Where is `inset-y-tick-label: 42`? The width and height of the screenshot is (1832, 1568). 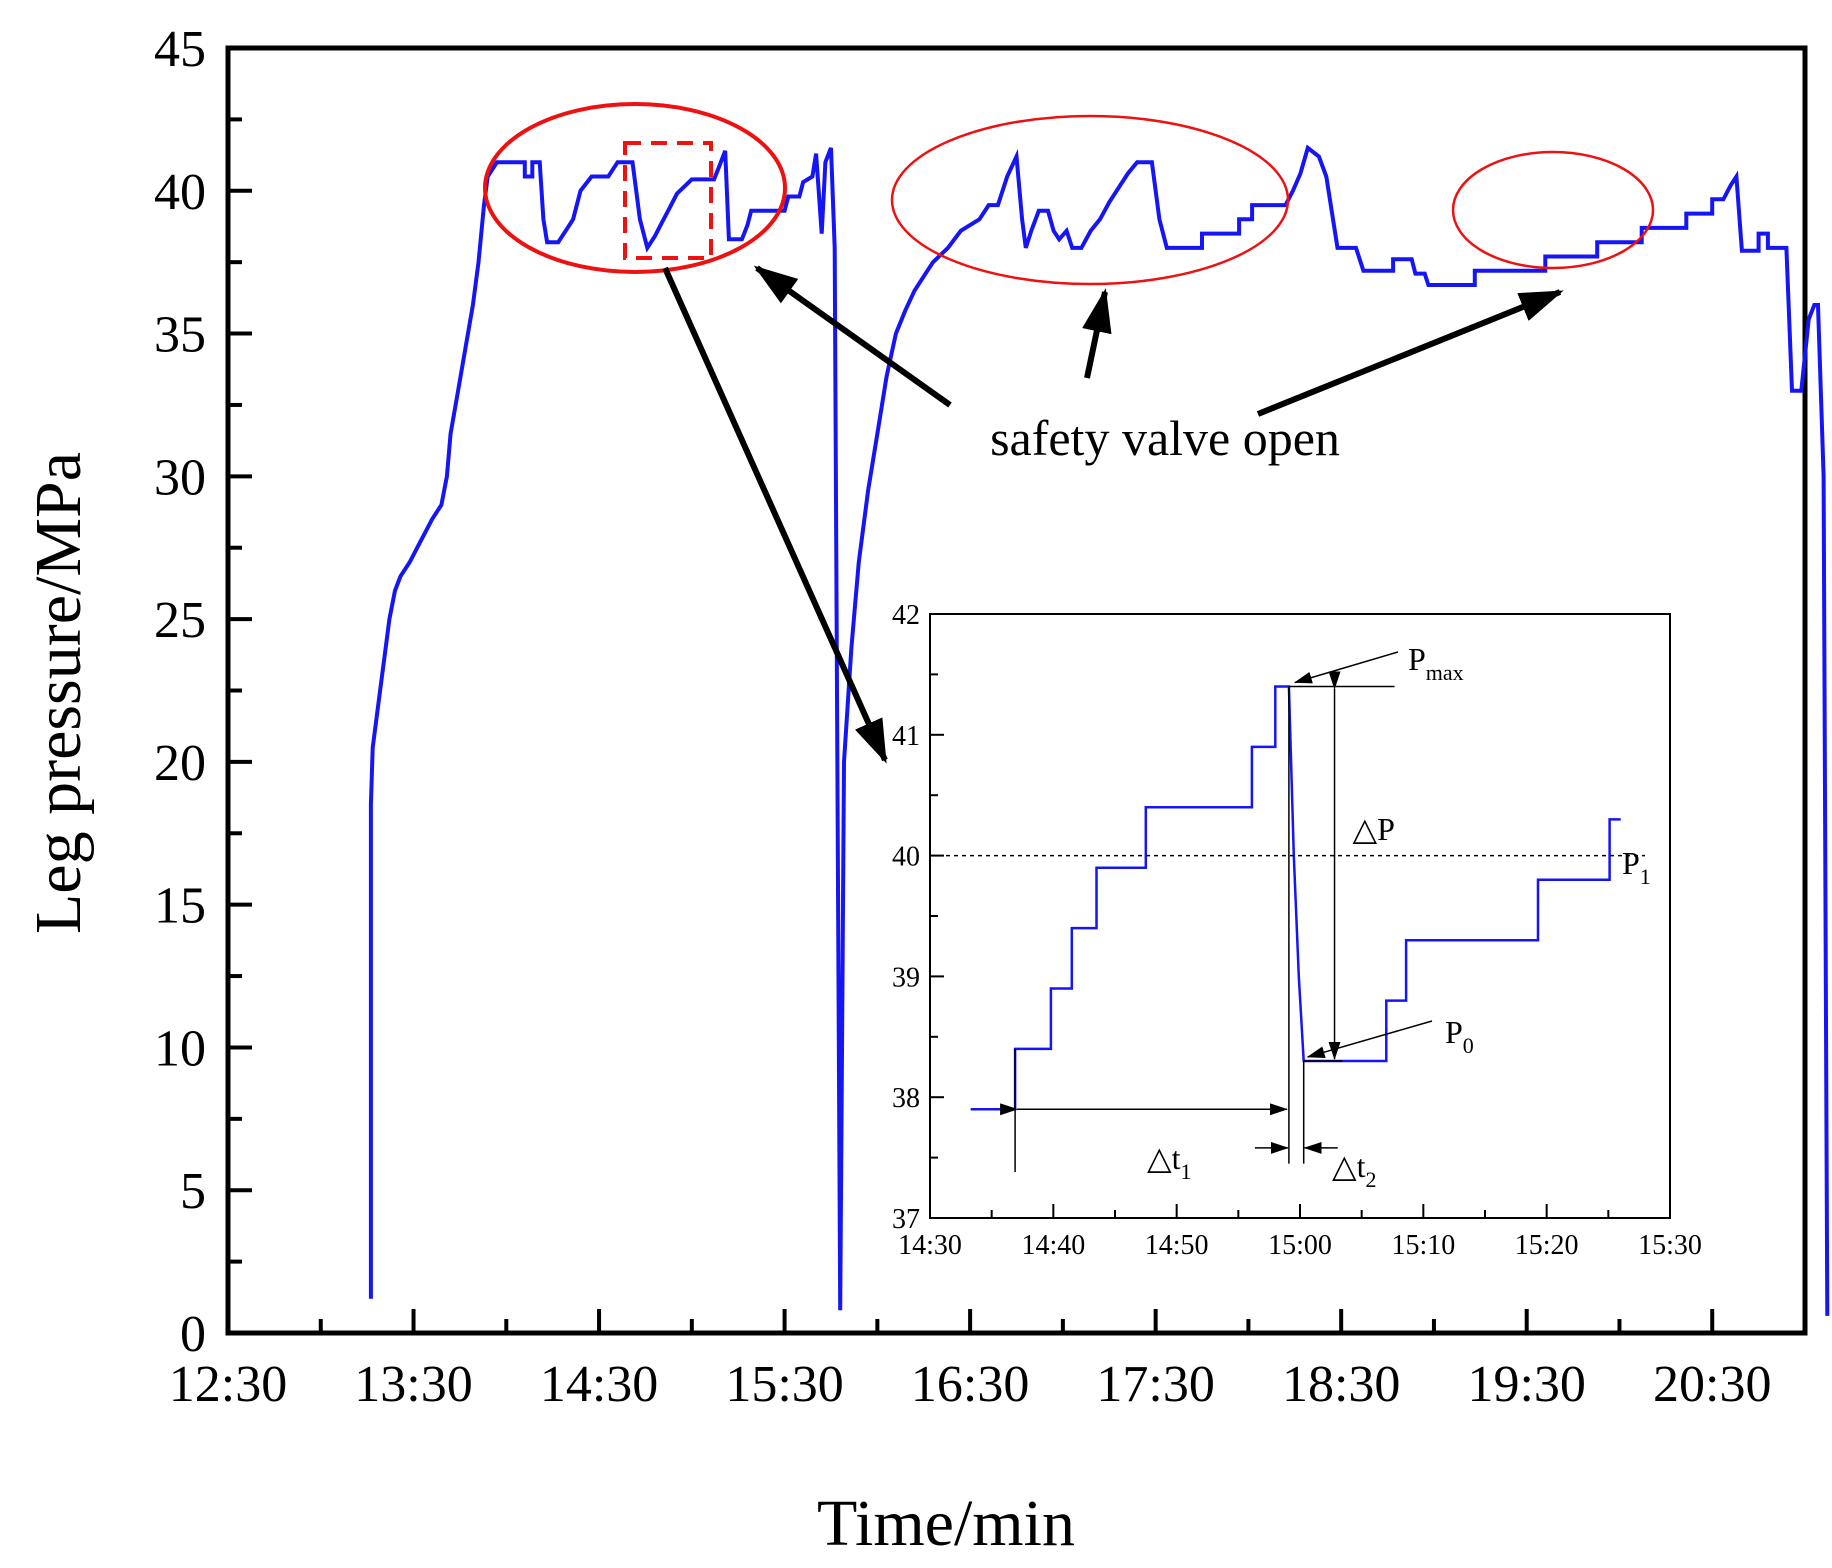
inset-y-tick-label: 42 is located at coordinates (906, 615).